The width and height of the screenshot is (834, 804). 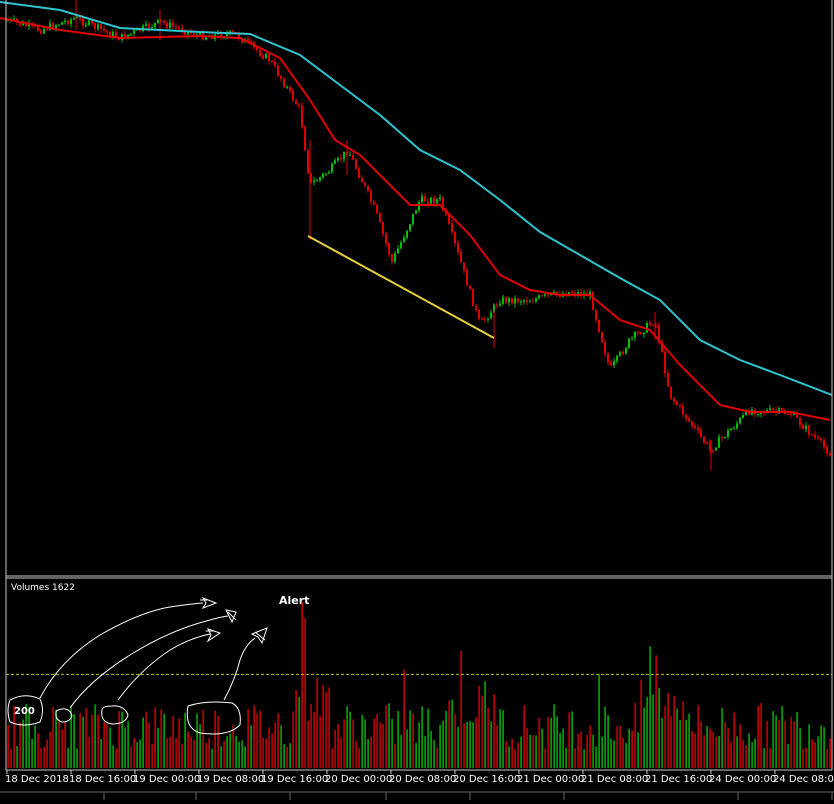 I want to click on x-tick-label: 21 Dec 08:00, so click(x=614, y=779).